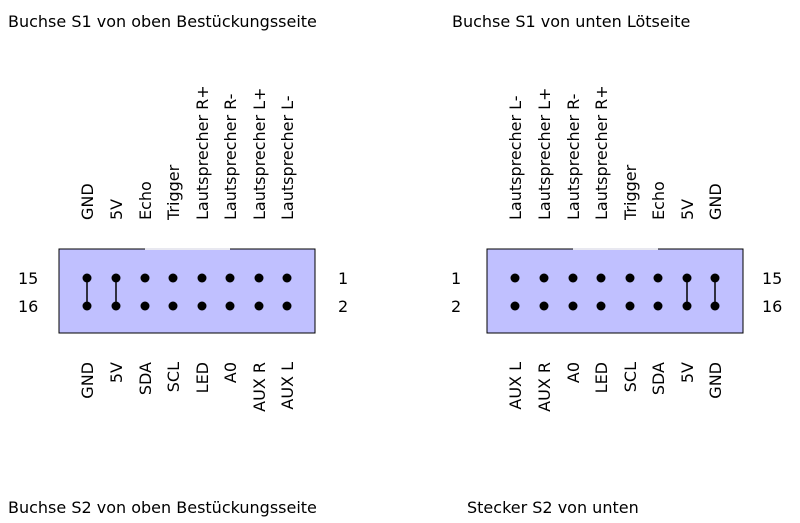 This screenshot has width=800, height=523. I want to click on left-pin-num-2: 2, so click(343, 306).